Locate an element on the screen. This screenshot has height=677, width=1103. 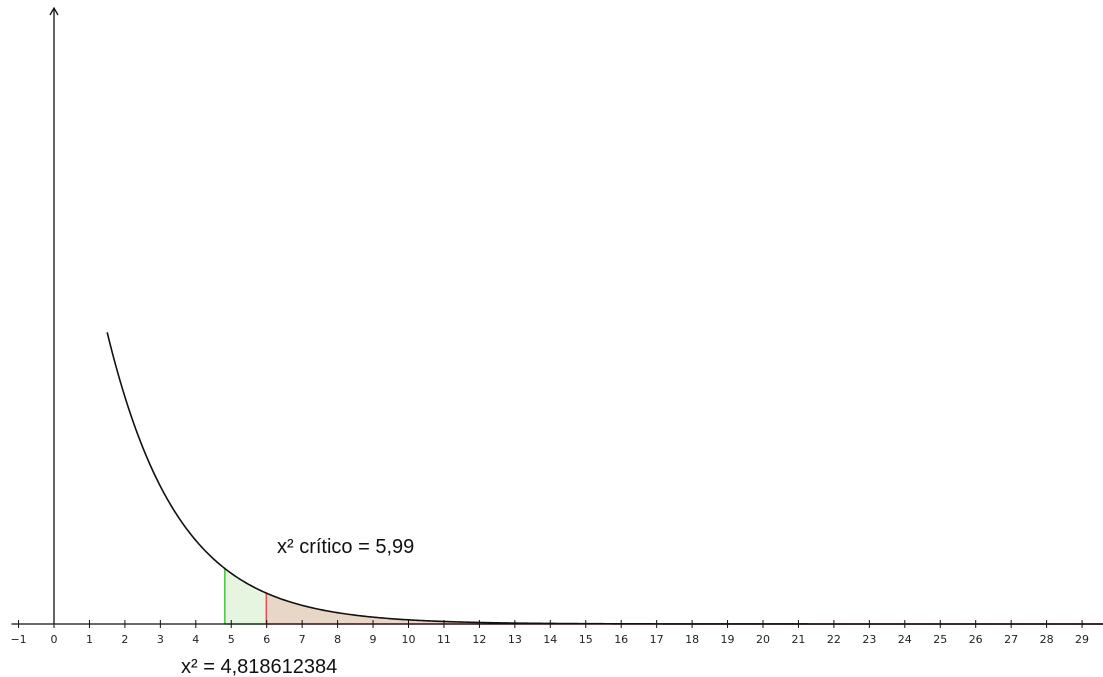
x-tick-label: −1 is located at coordinates (18, 639).